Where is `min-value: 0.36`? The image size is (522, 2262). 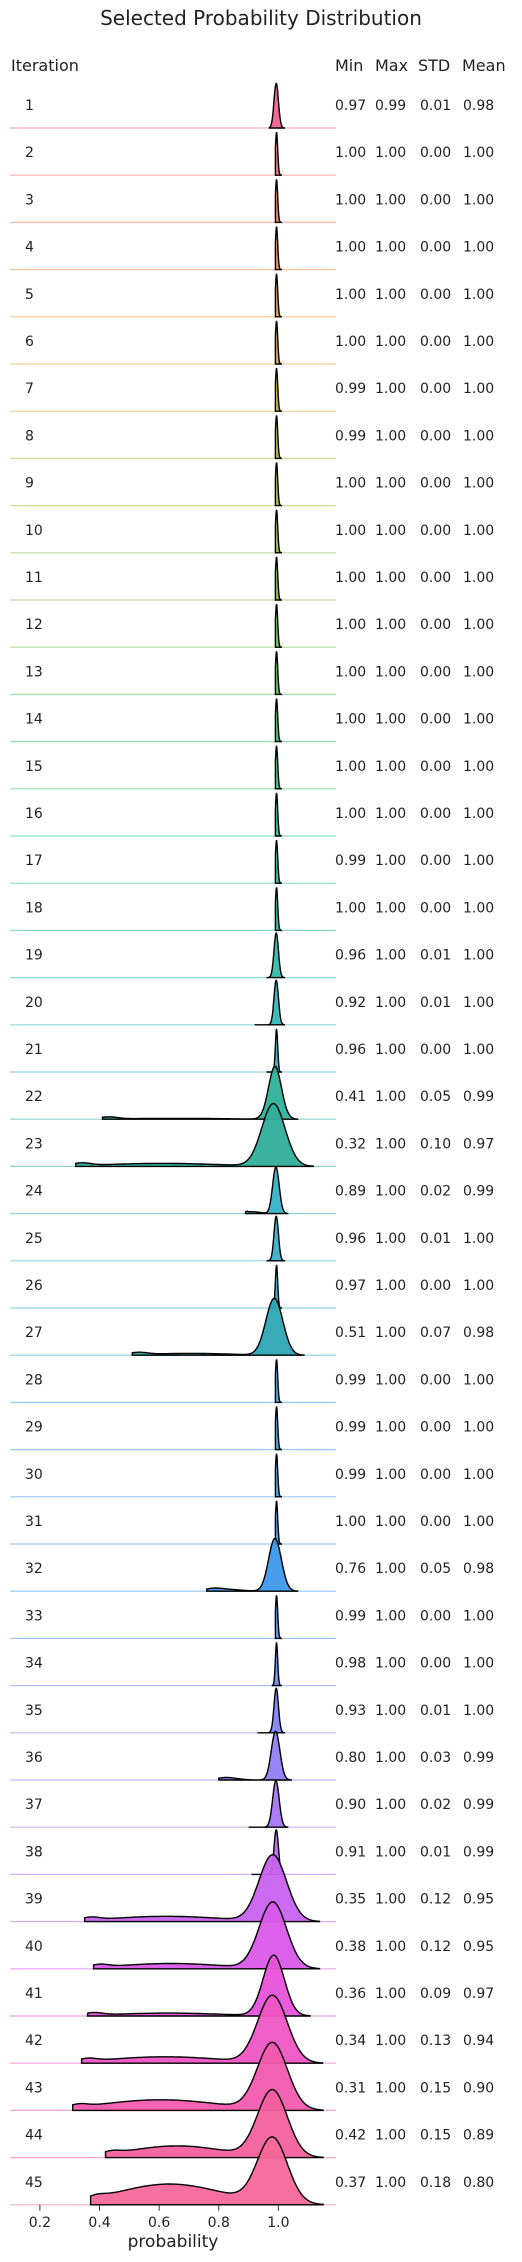
min-value: 0.36 is located at coordinates (350, 1994).